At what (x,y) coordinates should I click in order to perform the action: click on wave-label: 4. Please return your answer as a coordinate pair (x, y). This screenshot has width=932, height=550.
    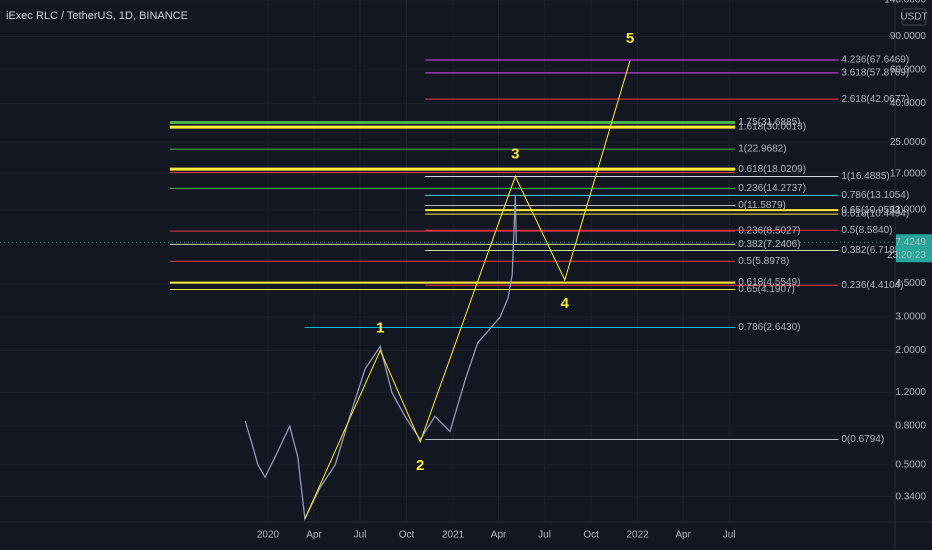
    Looking at the image, I should click on (565, 303).